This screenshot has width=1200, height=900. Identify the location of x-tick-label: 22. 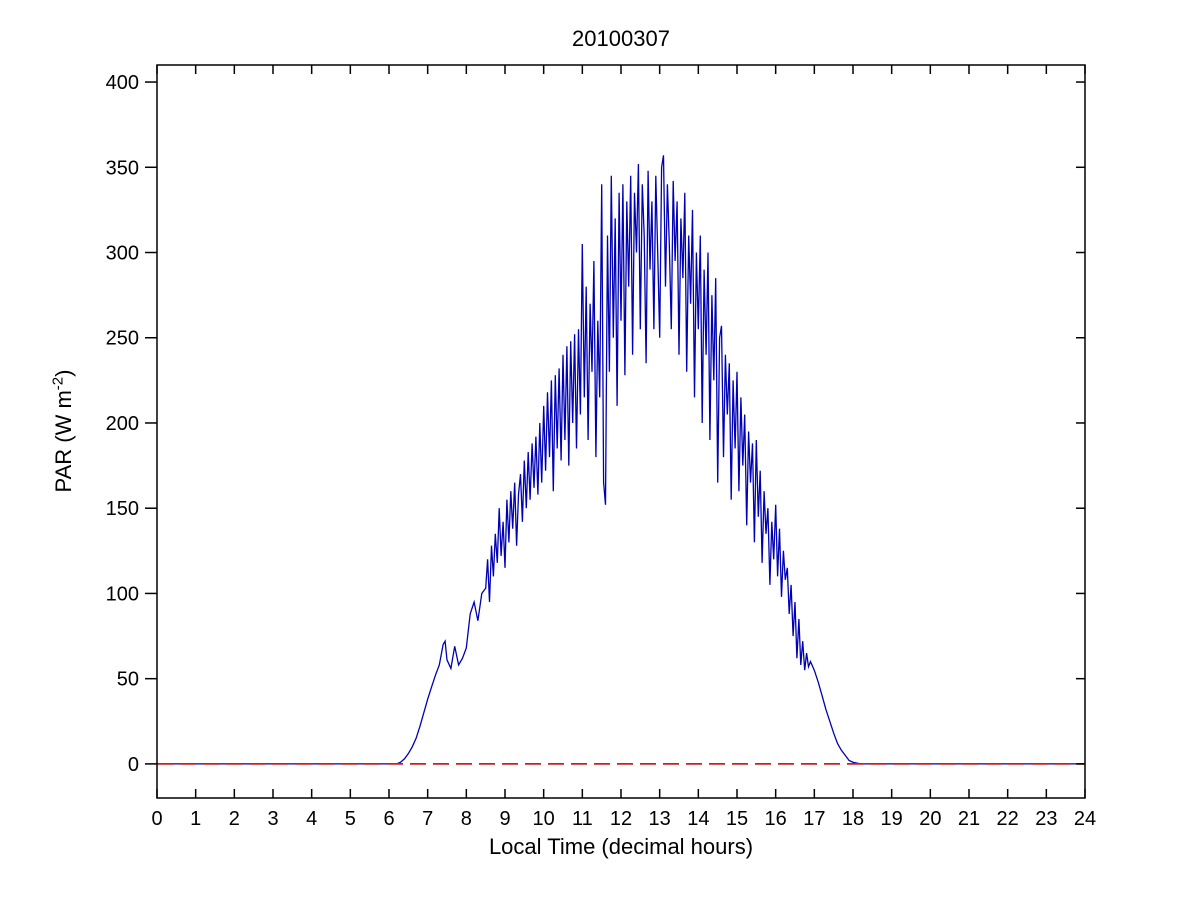
(1008, 819).